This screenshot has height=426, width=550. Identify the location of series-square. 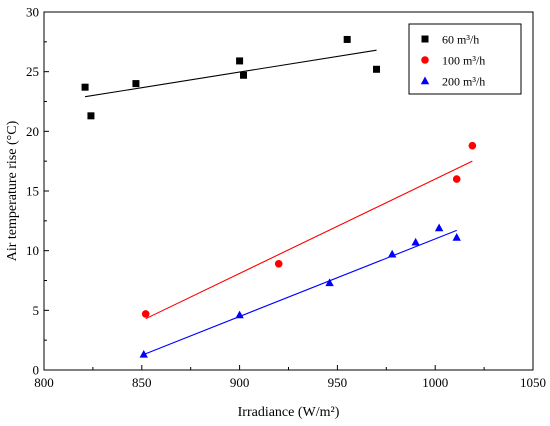
(231, 77).